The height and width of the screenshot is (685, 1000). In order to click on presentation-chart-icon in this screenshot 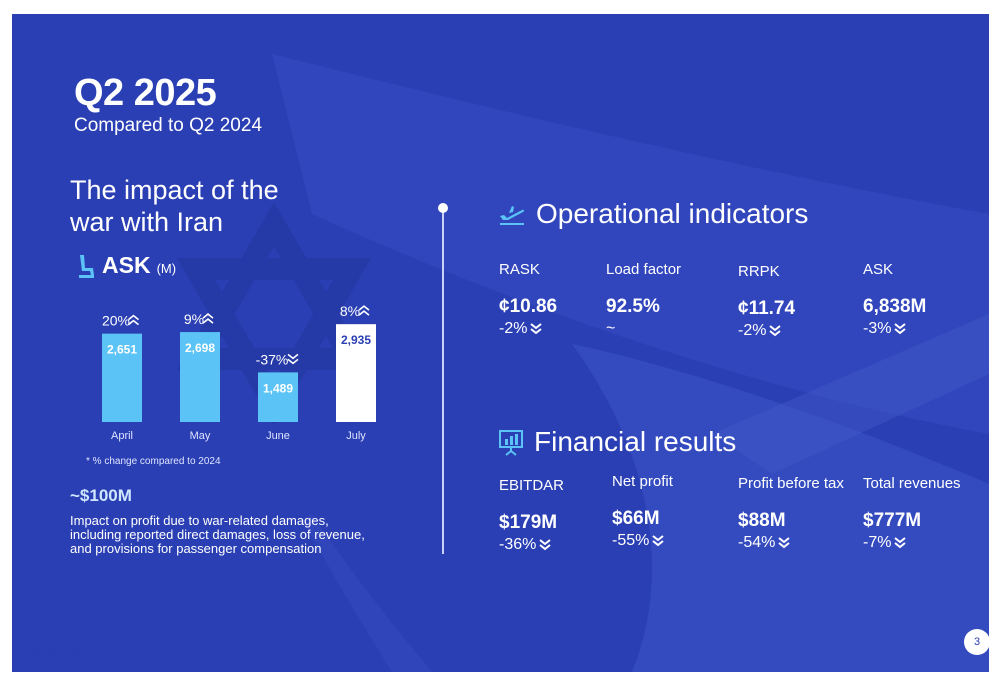, I will do `click(511, 443)`.